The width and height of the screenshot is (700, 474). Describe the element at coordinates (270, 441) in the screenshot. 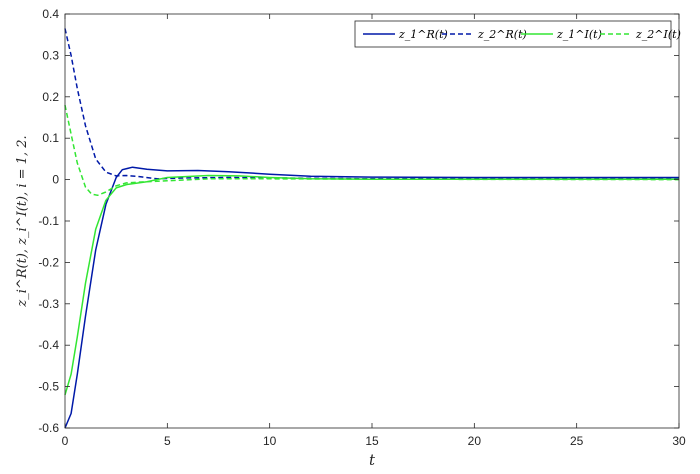

I see `x-tick-label: 10` at that location.